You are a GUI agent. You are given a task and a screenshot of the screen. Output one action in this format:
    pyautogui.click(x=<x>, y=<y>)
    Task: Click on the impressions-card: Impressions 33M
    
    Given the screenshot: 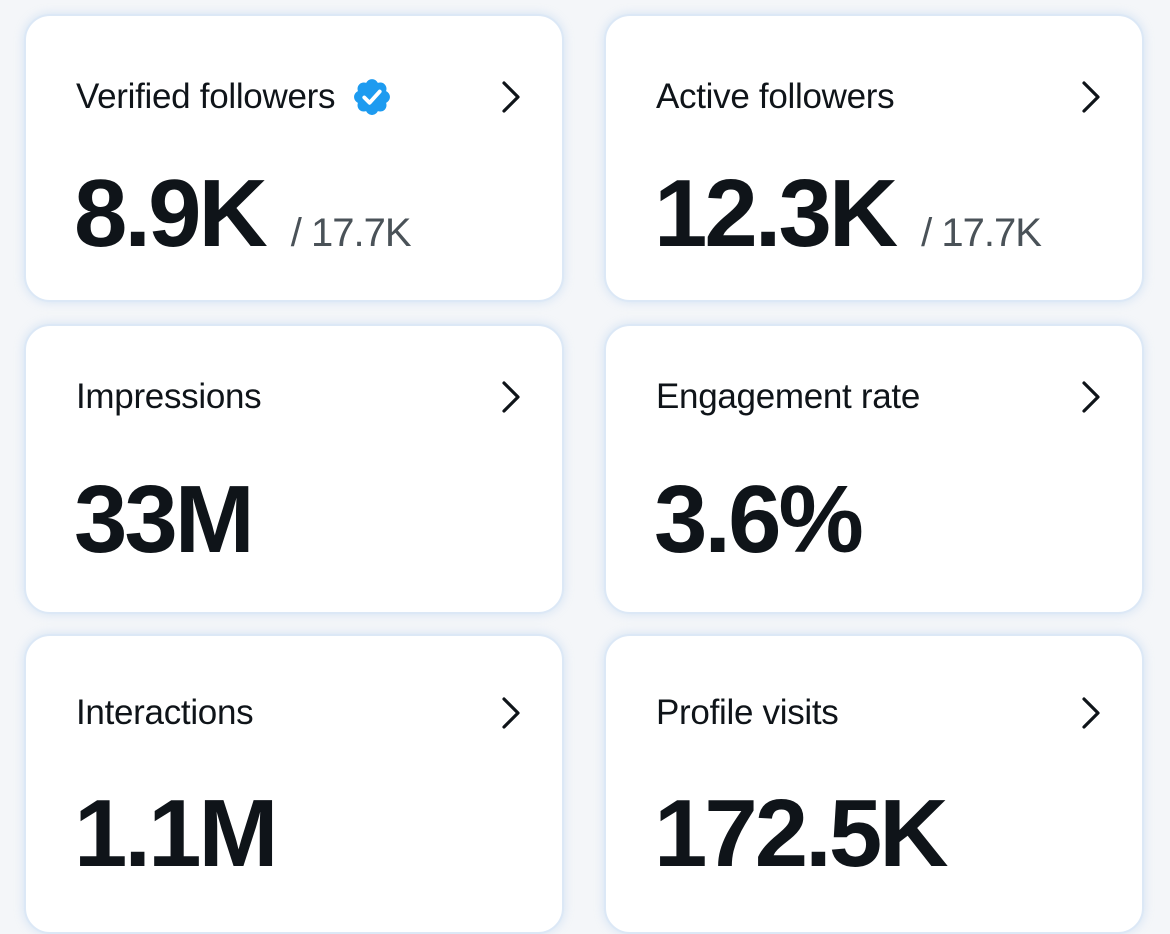 What is the action you would take?
    pyautogui.click(x=294, y=469)
    